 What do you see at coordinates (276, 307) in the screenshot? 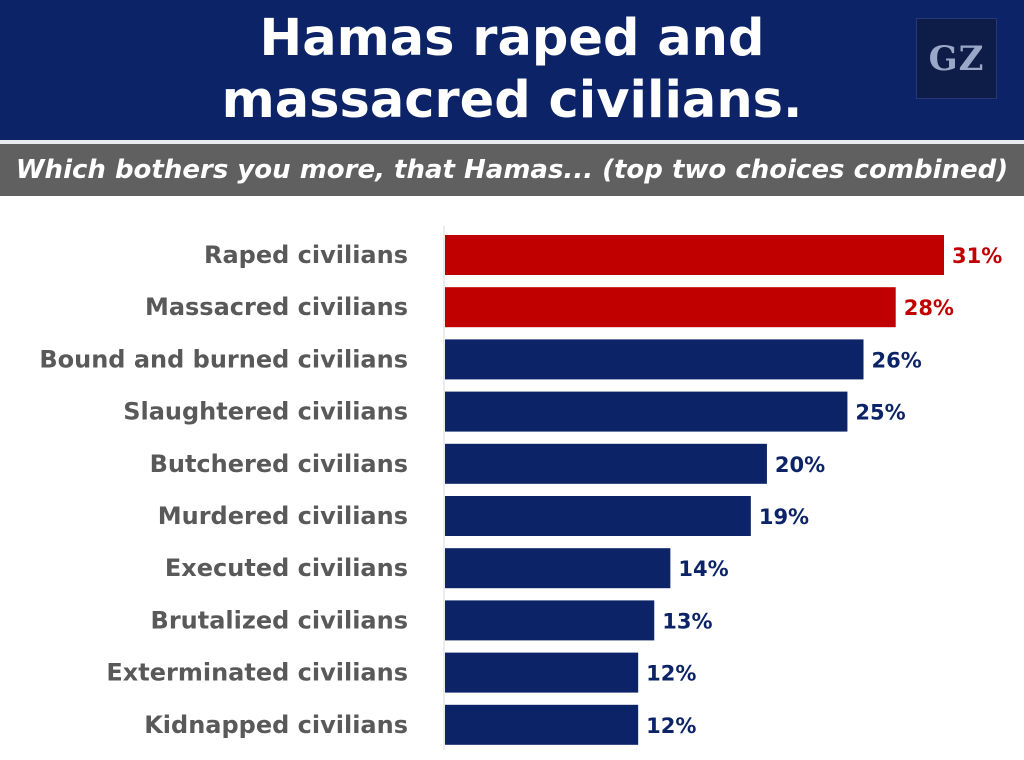
I see `category-label: Massacred civilians` at bounding box center [276, 307].